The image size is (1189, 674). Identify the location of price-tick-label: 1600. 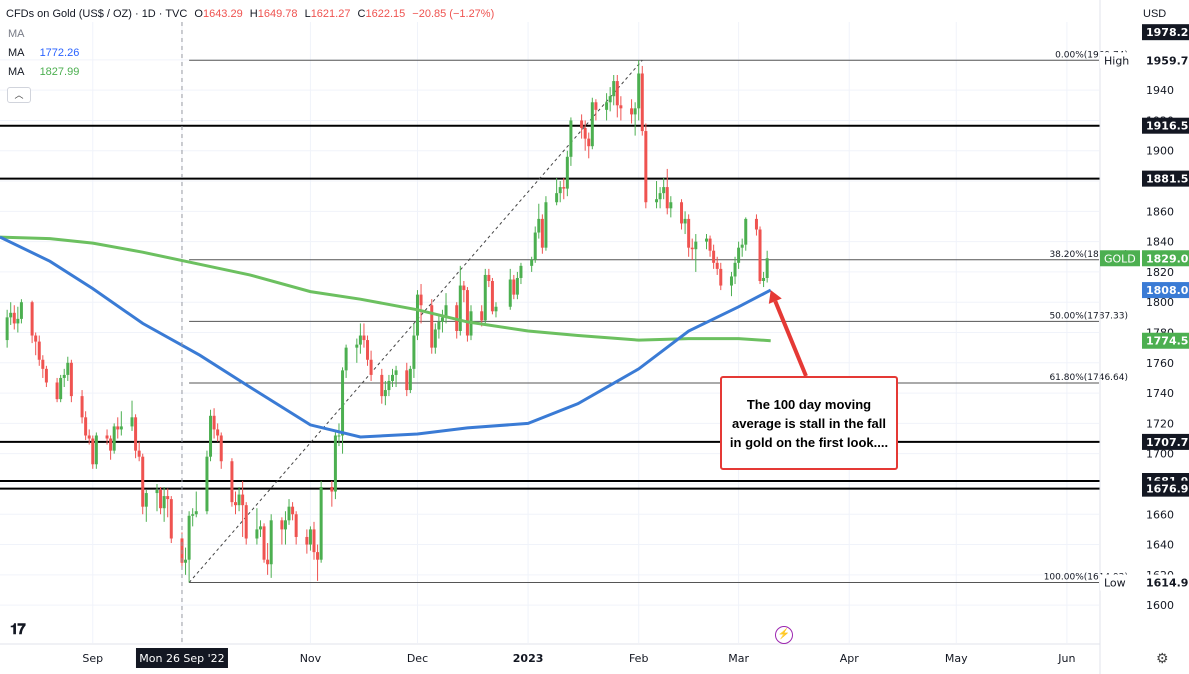
(1160, 605).